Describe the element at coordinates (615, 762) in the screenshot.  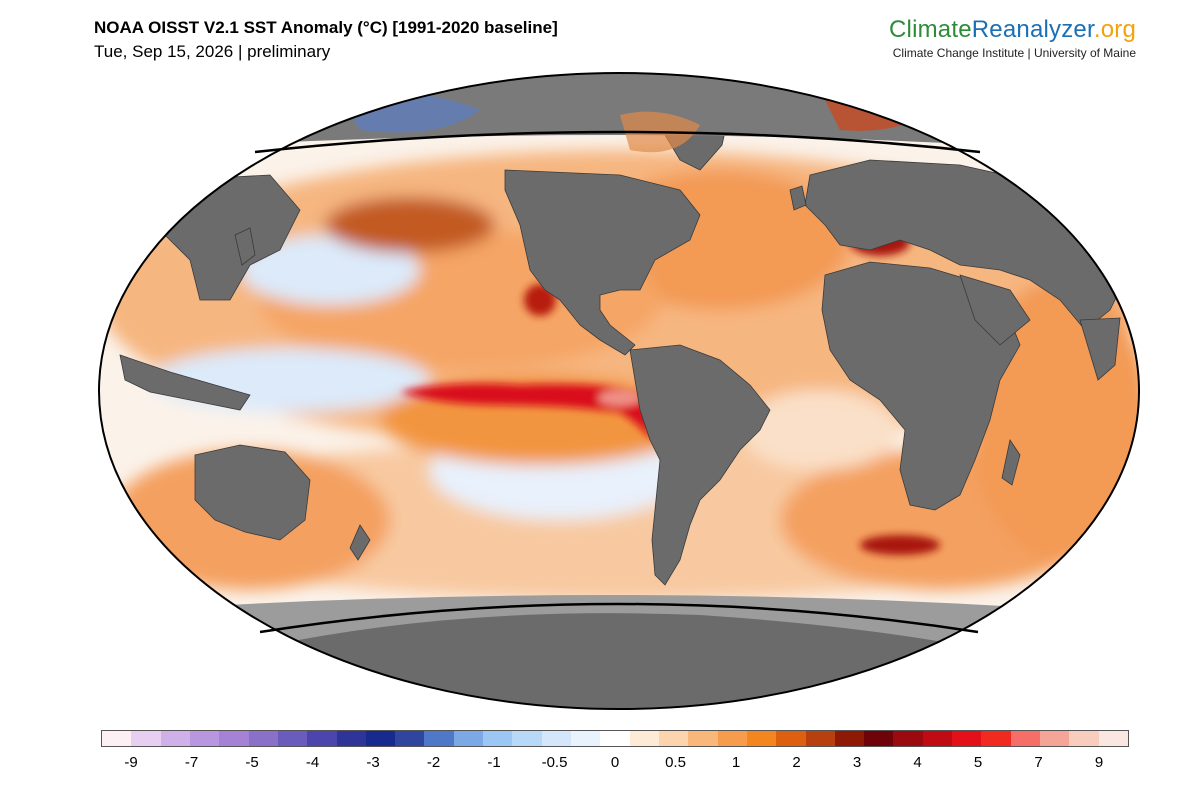
I see `colorbar-tick-label: 0` at that location.